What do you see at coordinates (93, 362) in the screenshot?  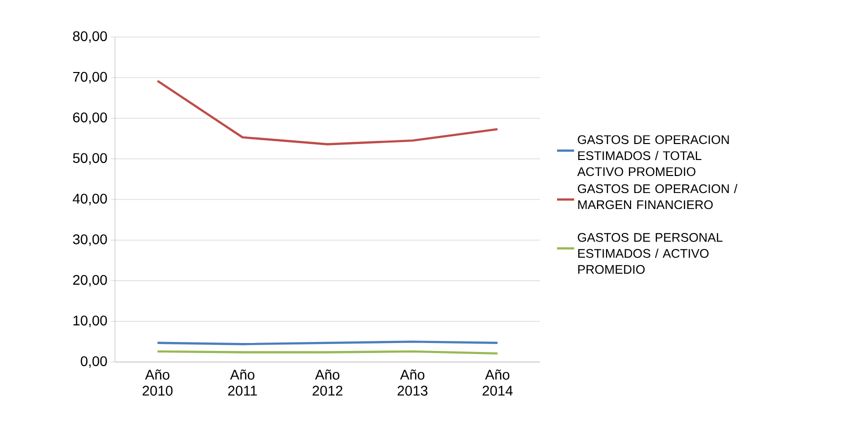 I see `y-tick-label: 0,00` at bounding box center [93, 362].